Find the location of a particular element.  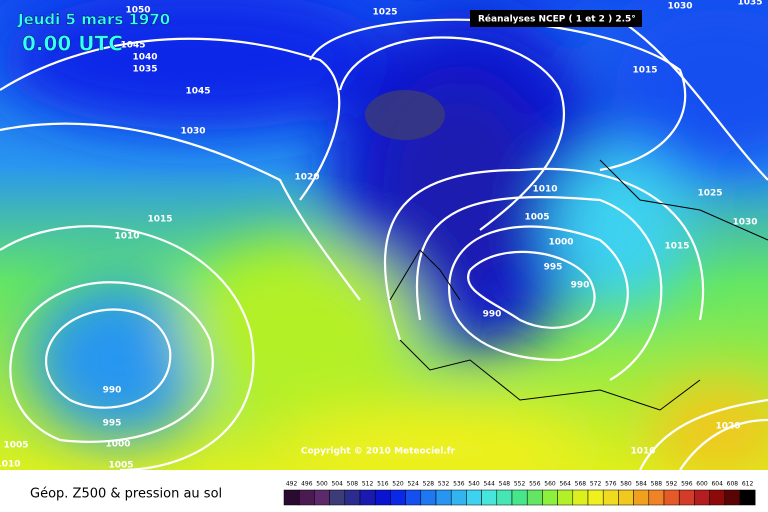

isobar-label: 1040 is located at coordinates (144, 58).